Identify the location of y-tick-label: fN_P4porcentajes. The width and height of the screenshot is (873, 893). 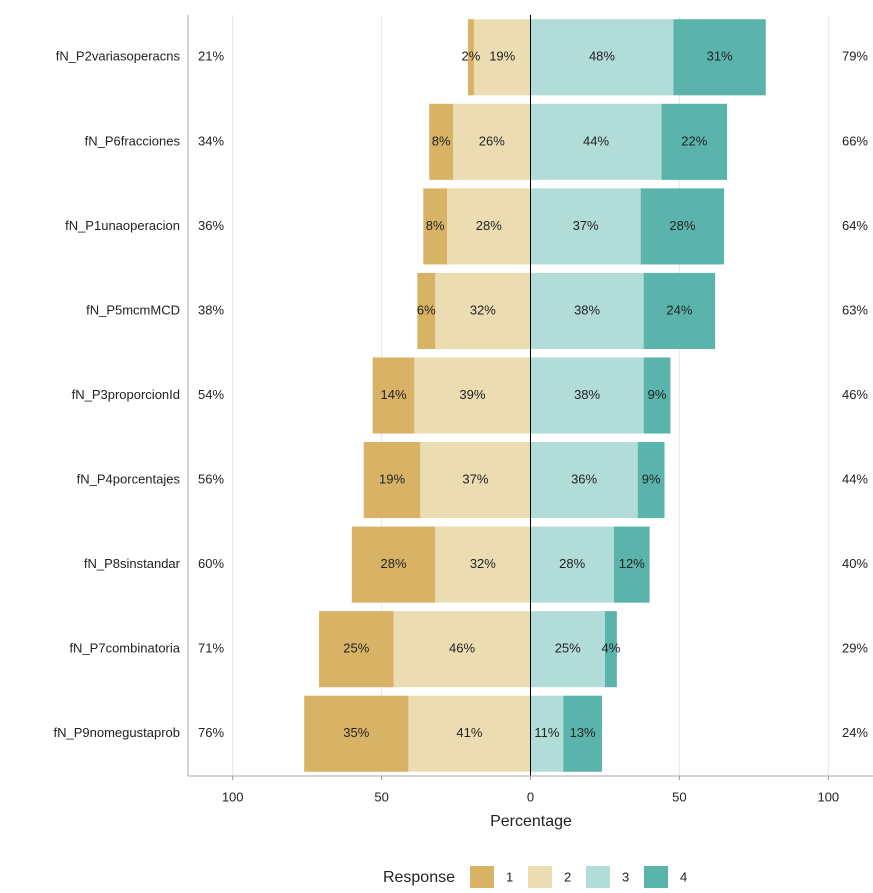
(129, 478).